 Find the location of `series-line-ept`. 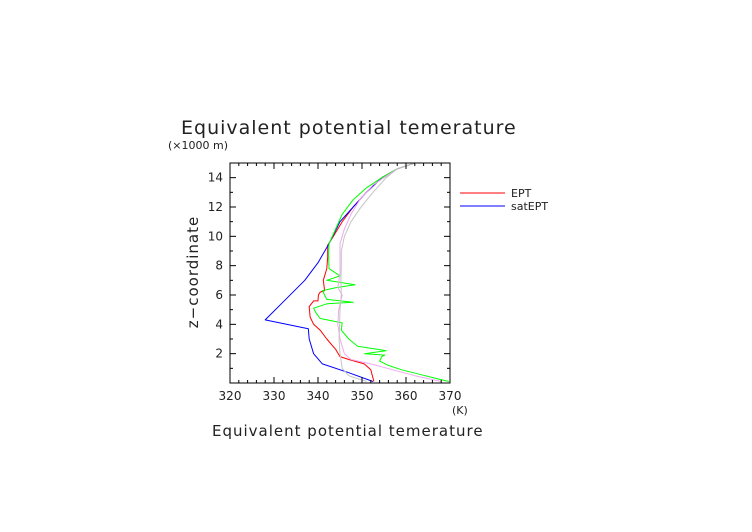

series-line-ept is located at coordinates (361, 272).